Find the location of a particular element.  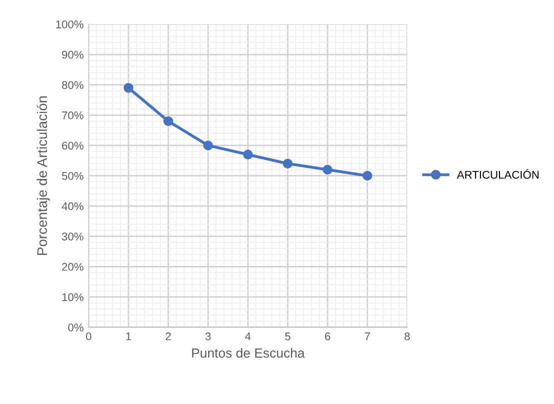

y-axis-title: Porcentaje de Articulación is located at coordinates (43, 175).